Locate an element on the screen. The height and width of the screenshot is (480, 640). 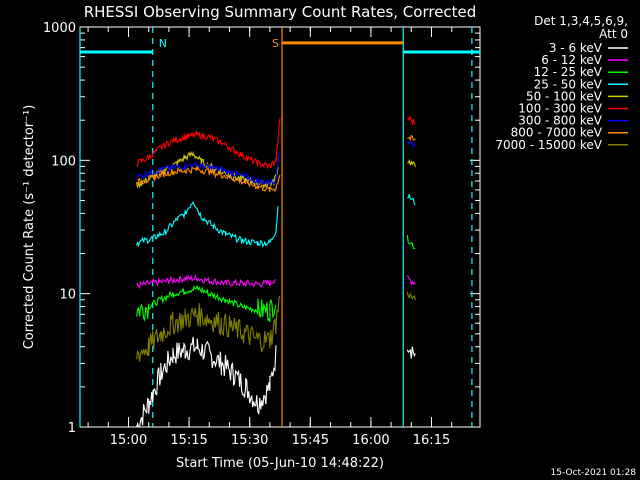
x-tick-label: 15:30 is located at coordinates (249, 440).